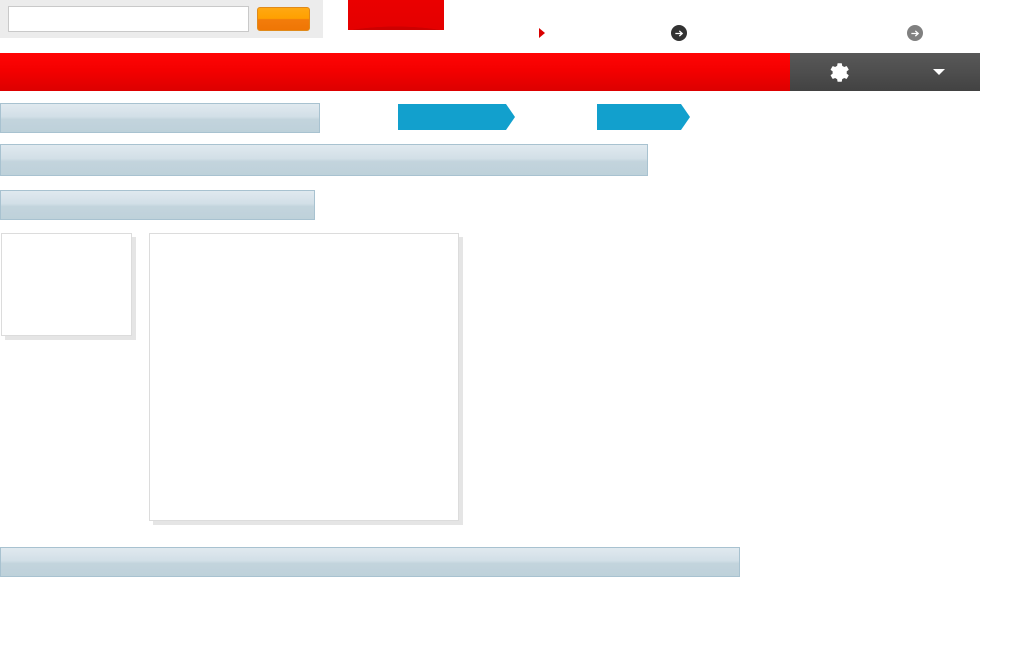 The height and width of the screenshot is (650, 1024). Describe the element at coordinates (324, 160) in the screenshot. I see `subheadline-placeholder` at that location.